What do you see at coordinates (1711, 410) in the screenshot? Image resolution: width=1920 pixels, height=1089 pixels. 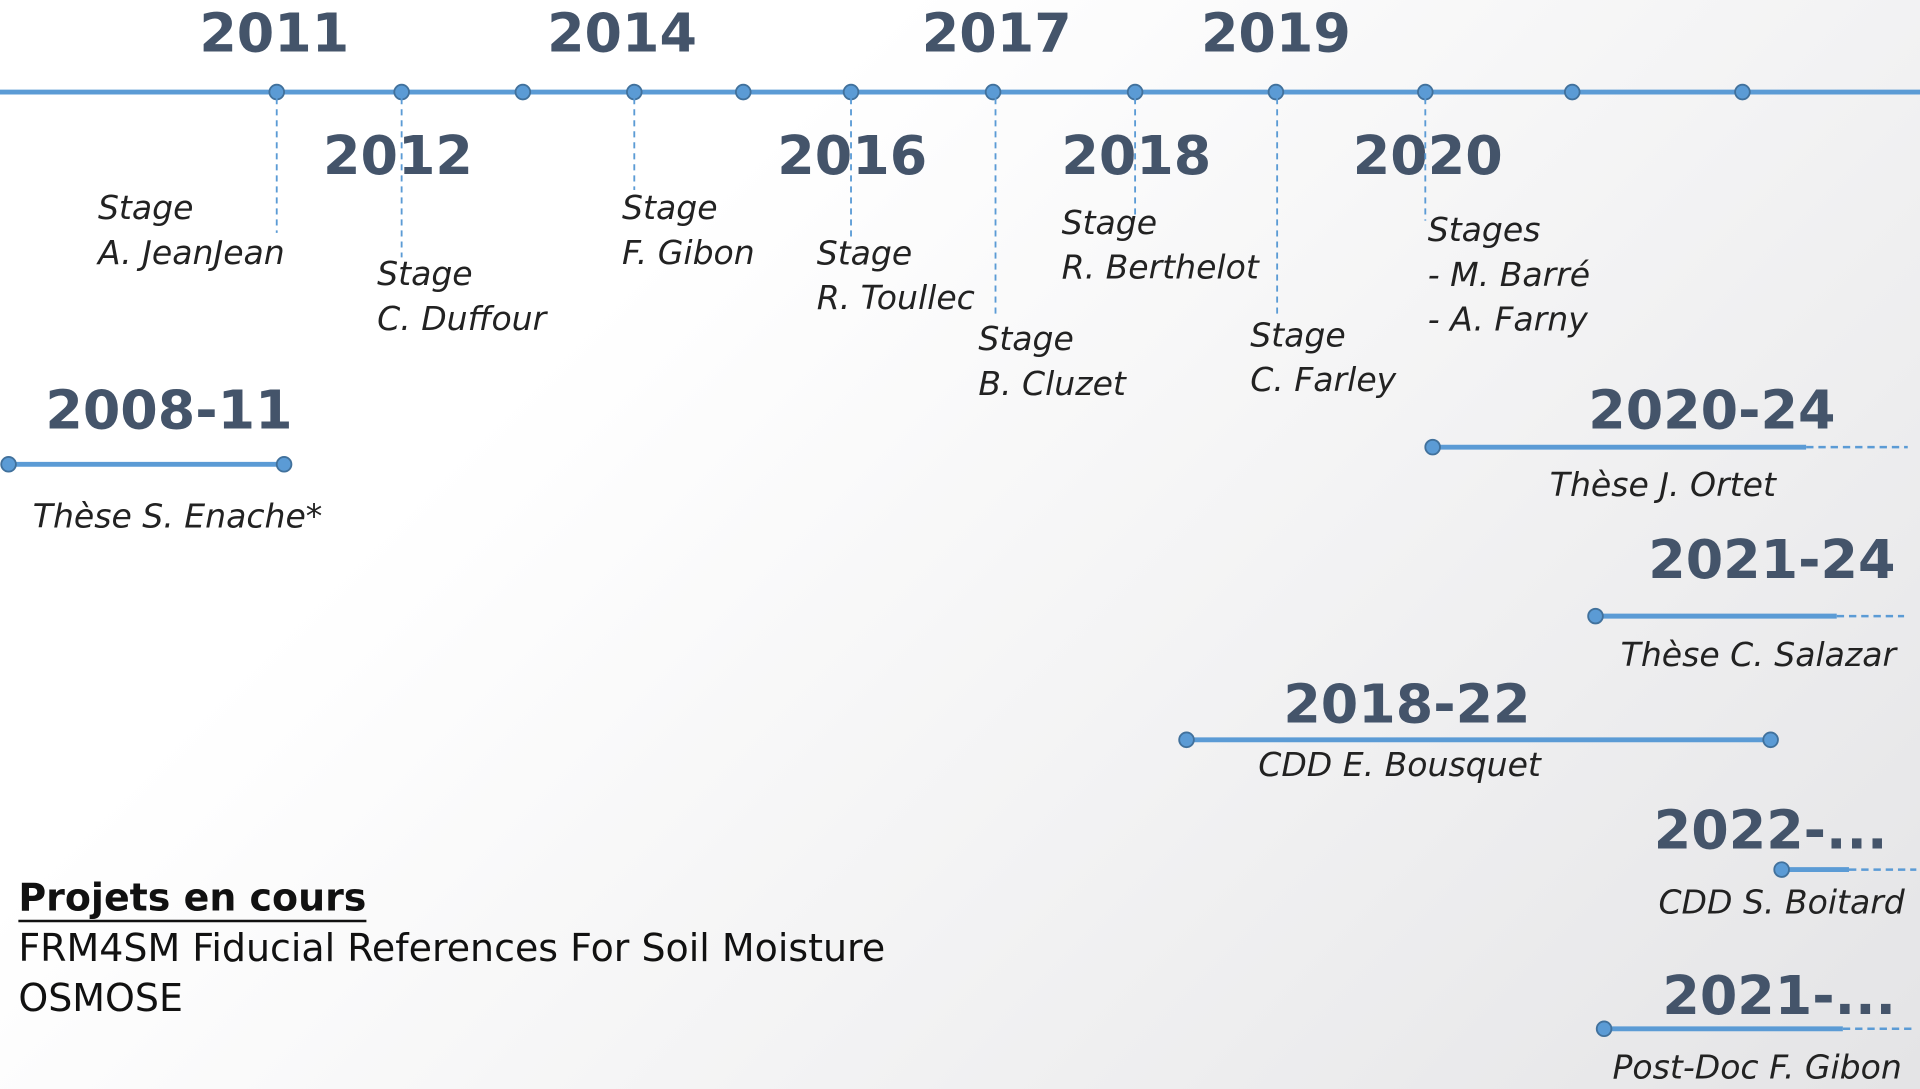 I see `period-years: 2020-24` at bounding box center [1711, 410].